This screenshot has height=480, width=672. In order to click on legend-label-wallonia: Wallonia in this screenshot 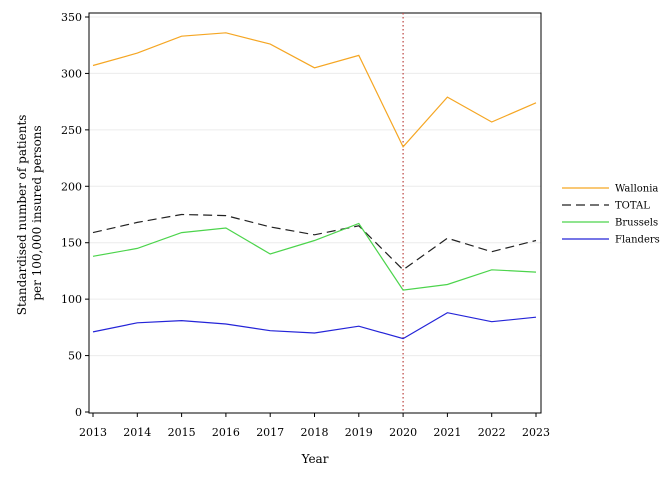, I will do `click(636, 189)`.